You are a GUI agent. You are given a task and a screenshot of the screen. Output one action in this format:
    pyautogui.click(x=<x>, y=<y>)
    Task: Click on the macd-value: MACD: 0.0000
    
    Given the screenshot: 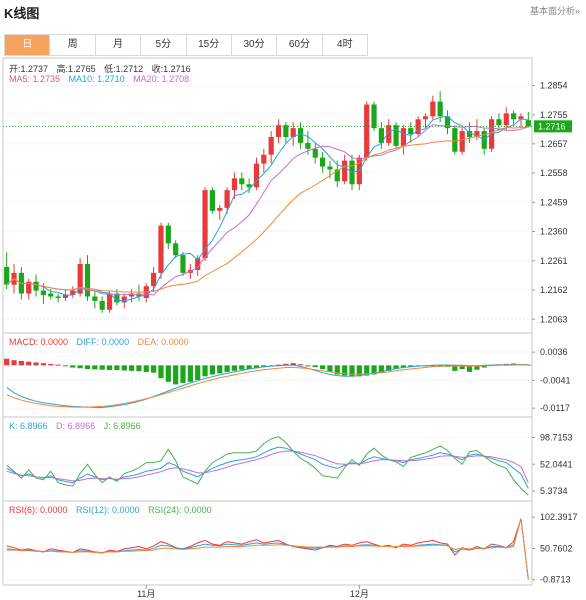 What is the action you would take?
    pyautogui.click(x=39, y=342)
    